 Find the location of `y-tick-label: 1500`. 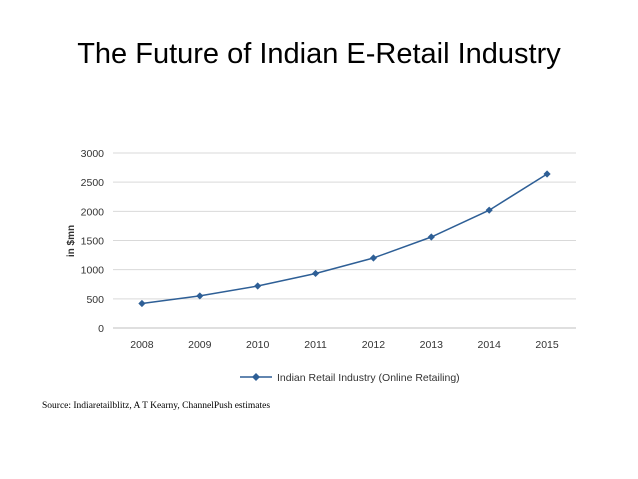

y-tick-label: 1500 is located at coordinates (93, 242).